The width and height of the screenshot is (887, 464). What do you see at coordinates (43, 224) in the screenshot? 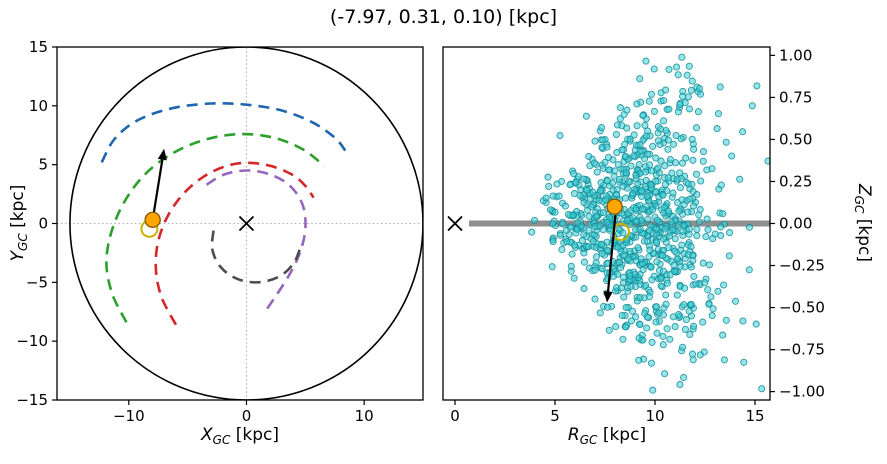
I see `y-tick-label: 0` at bounding box center [43, 224].